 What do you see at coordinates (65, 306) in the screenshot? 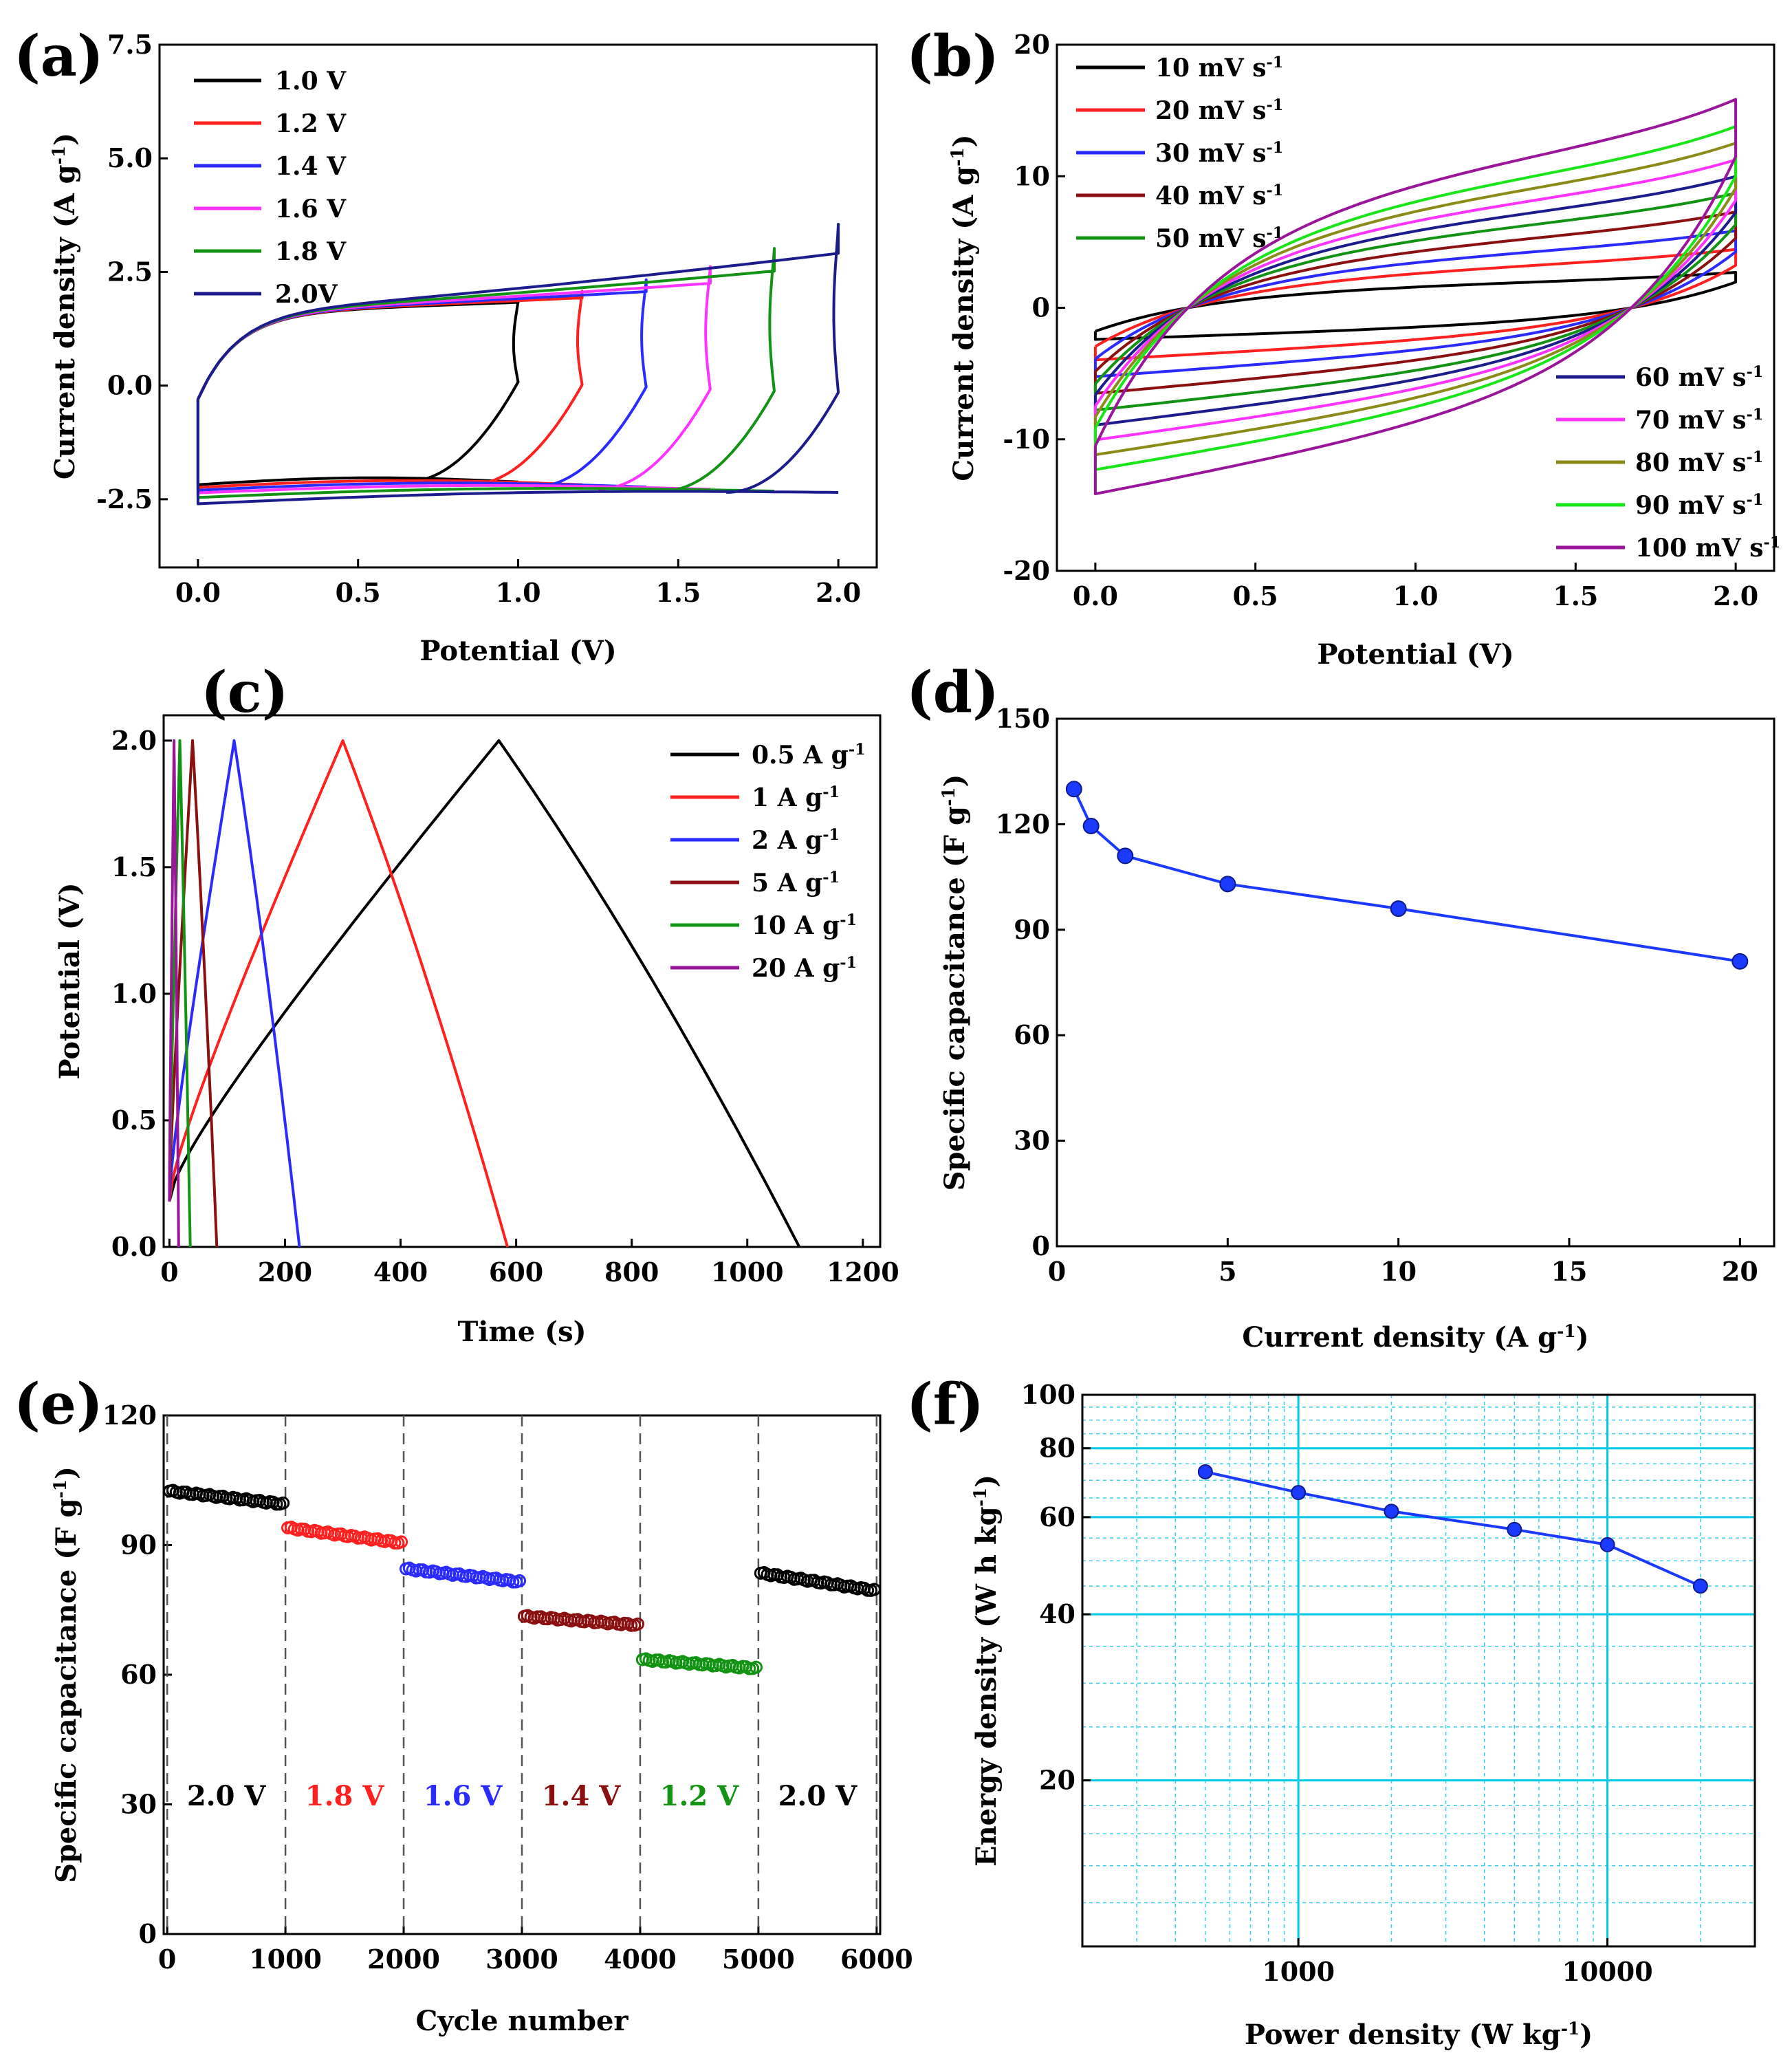
I see `y-axis-title: Current density (A g-1)` at bounding box center [65, 306].